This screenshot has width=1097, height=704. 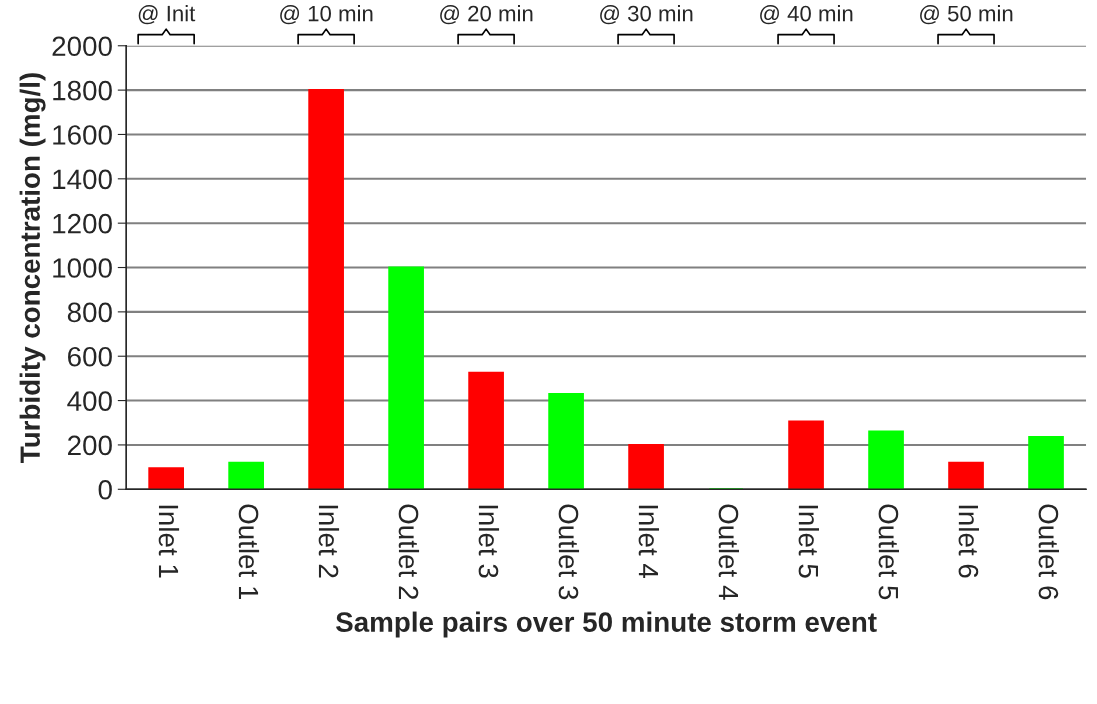 I want to click on x-tick-label: Inlet 2, so click(x=329, y=541).